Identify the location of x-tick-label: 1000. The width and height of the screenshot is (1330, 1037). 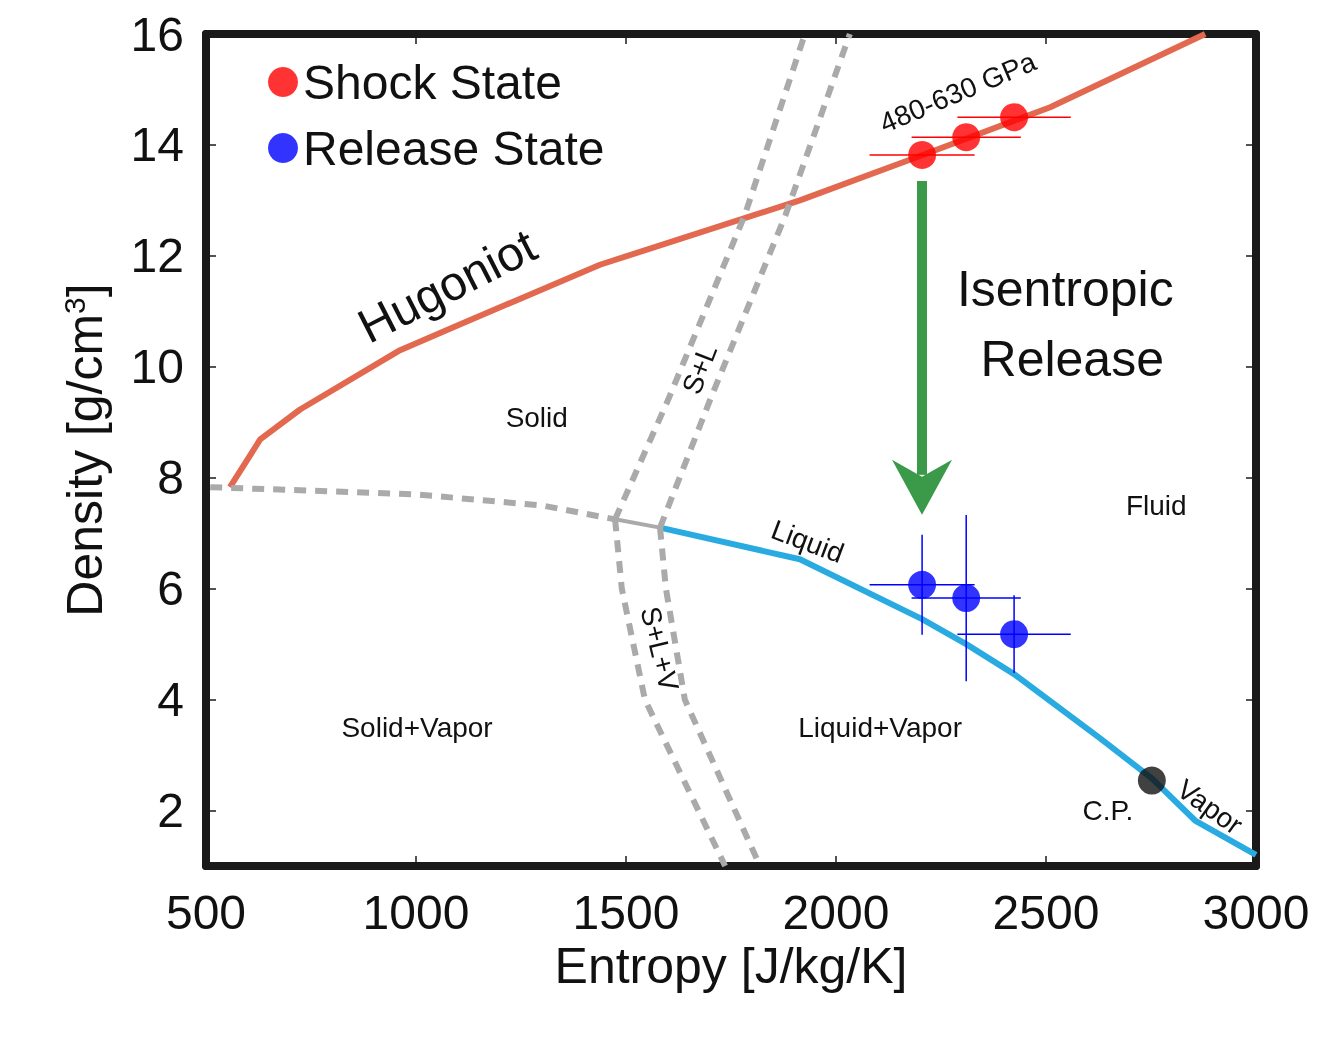
(416, 912).